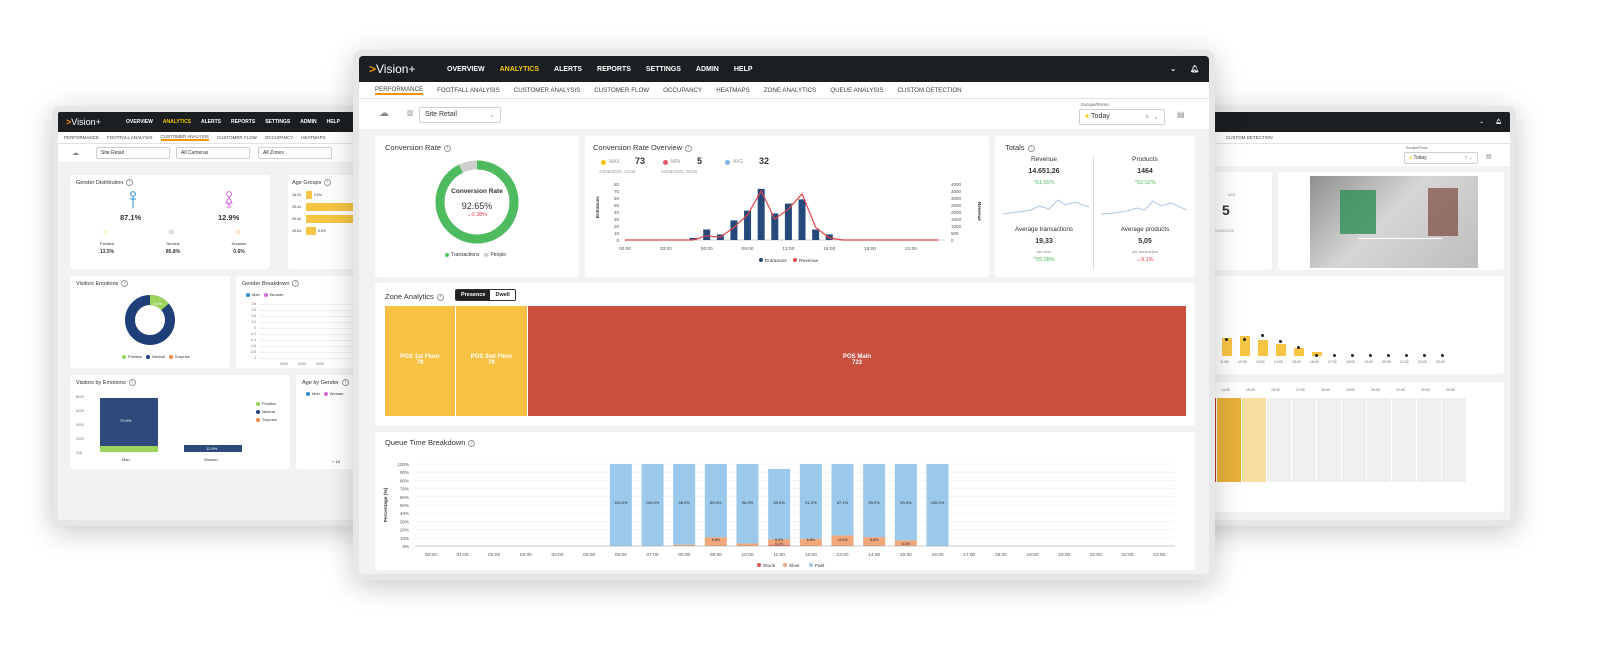  I want to click on legend-label: Stuck, so click(769, 566).